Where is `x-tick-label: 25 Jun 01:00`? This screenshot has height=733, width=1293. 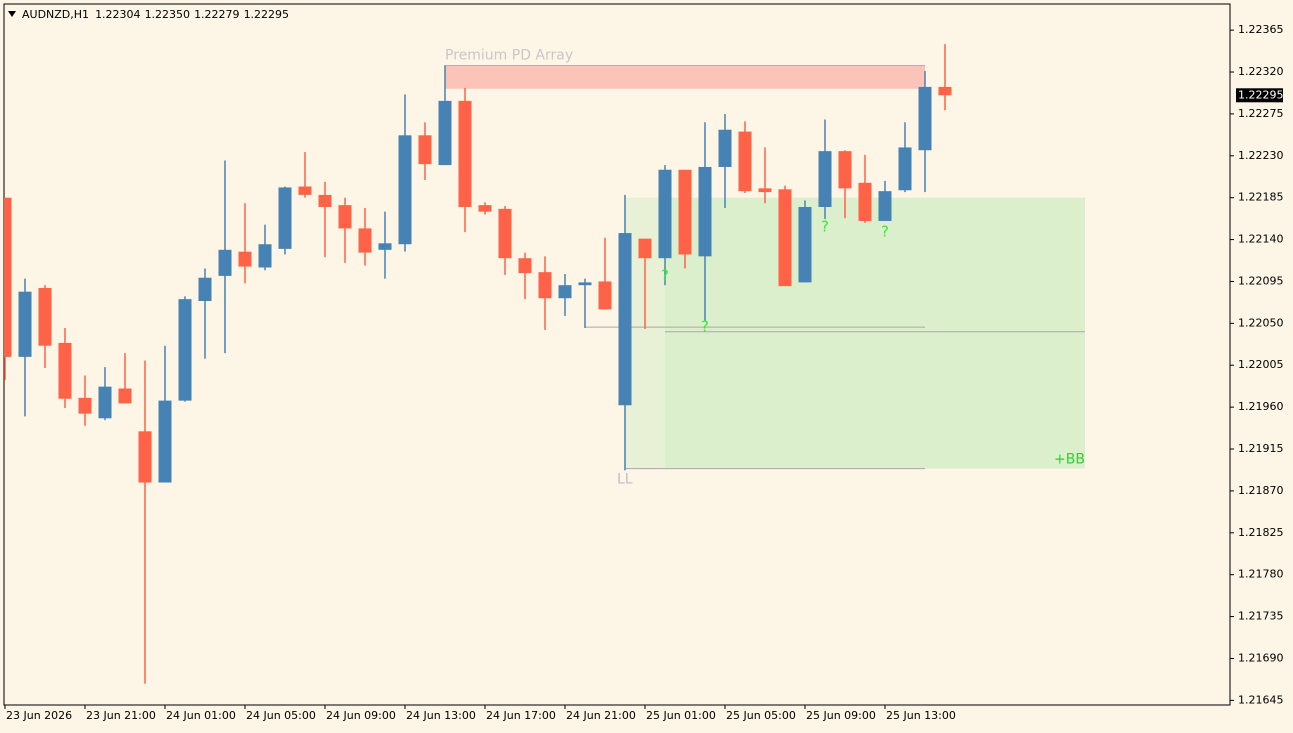
x-tick-label: 25 Jun 01:00 is located at coordinates (681, 715).